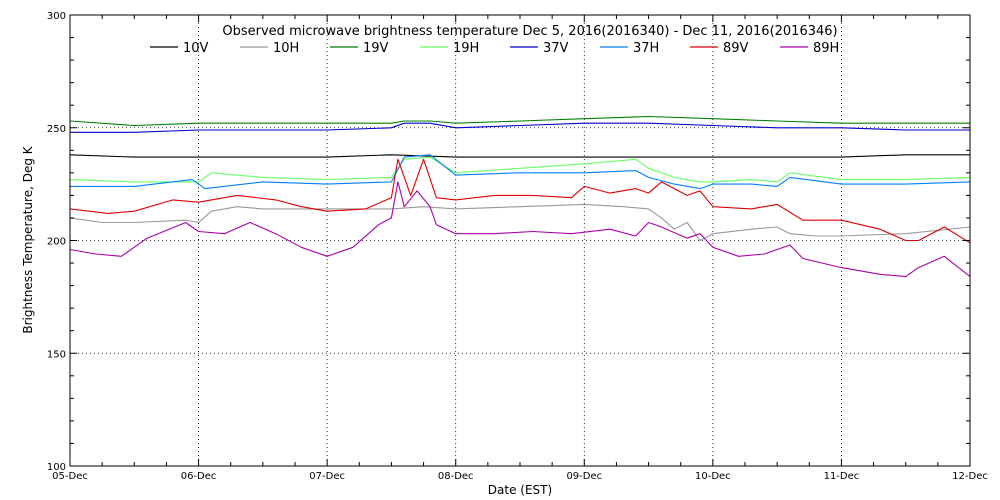  I want to click on x-tick-label: 10-Dec, so click(713, 476).